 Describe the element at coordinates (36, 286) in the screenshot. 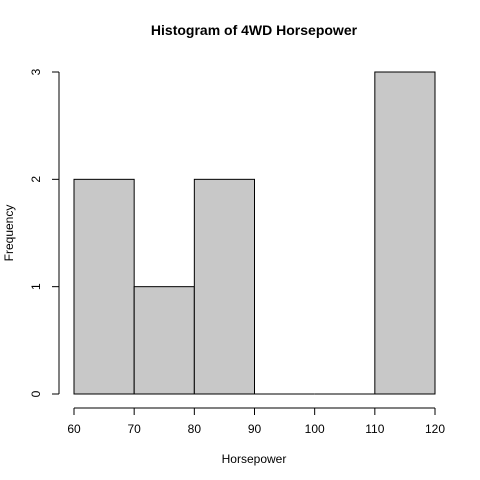

I see `y-tick-label: 1` at that location.